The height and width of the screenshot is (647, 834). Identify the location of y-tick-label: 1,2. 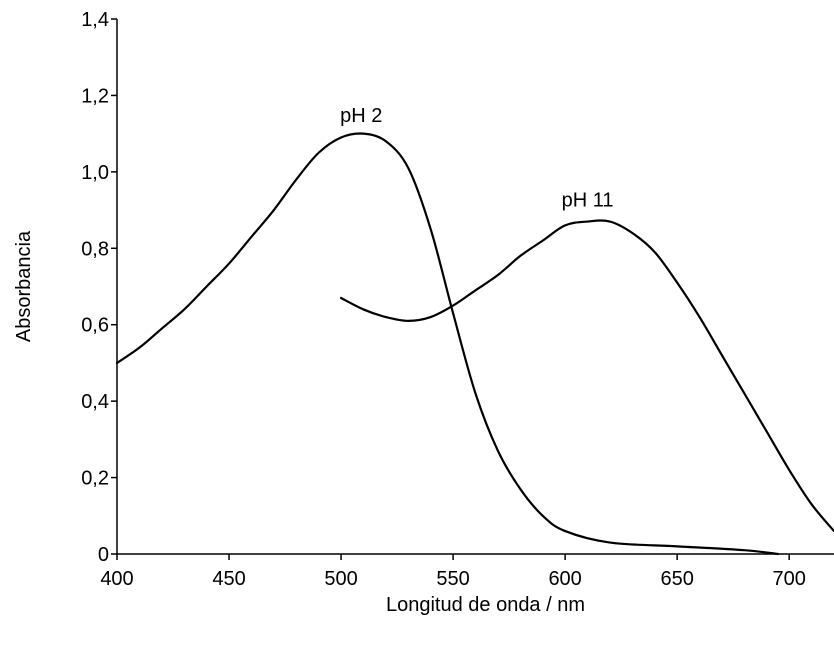
(95, 96).